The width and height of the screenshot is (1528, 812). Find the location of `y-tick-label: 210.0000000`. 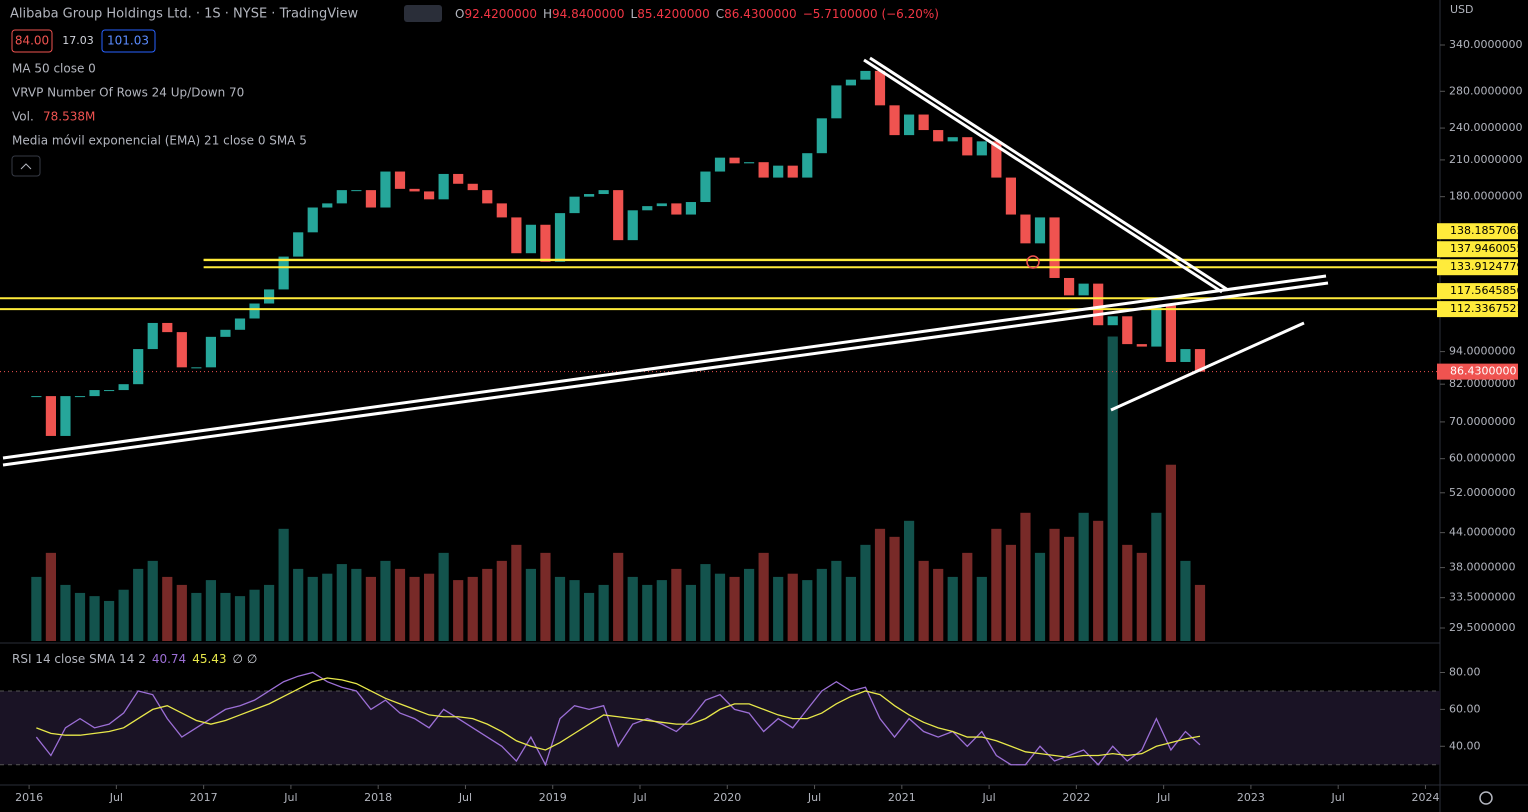

y-tick-label: 210.0000000 is located at coordinates (1485, 159).